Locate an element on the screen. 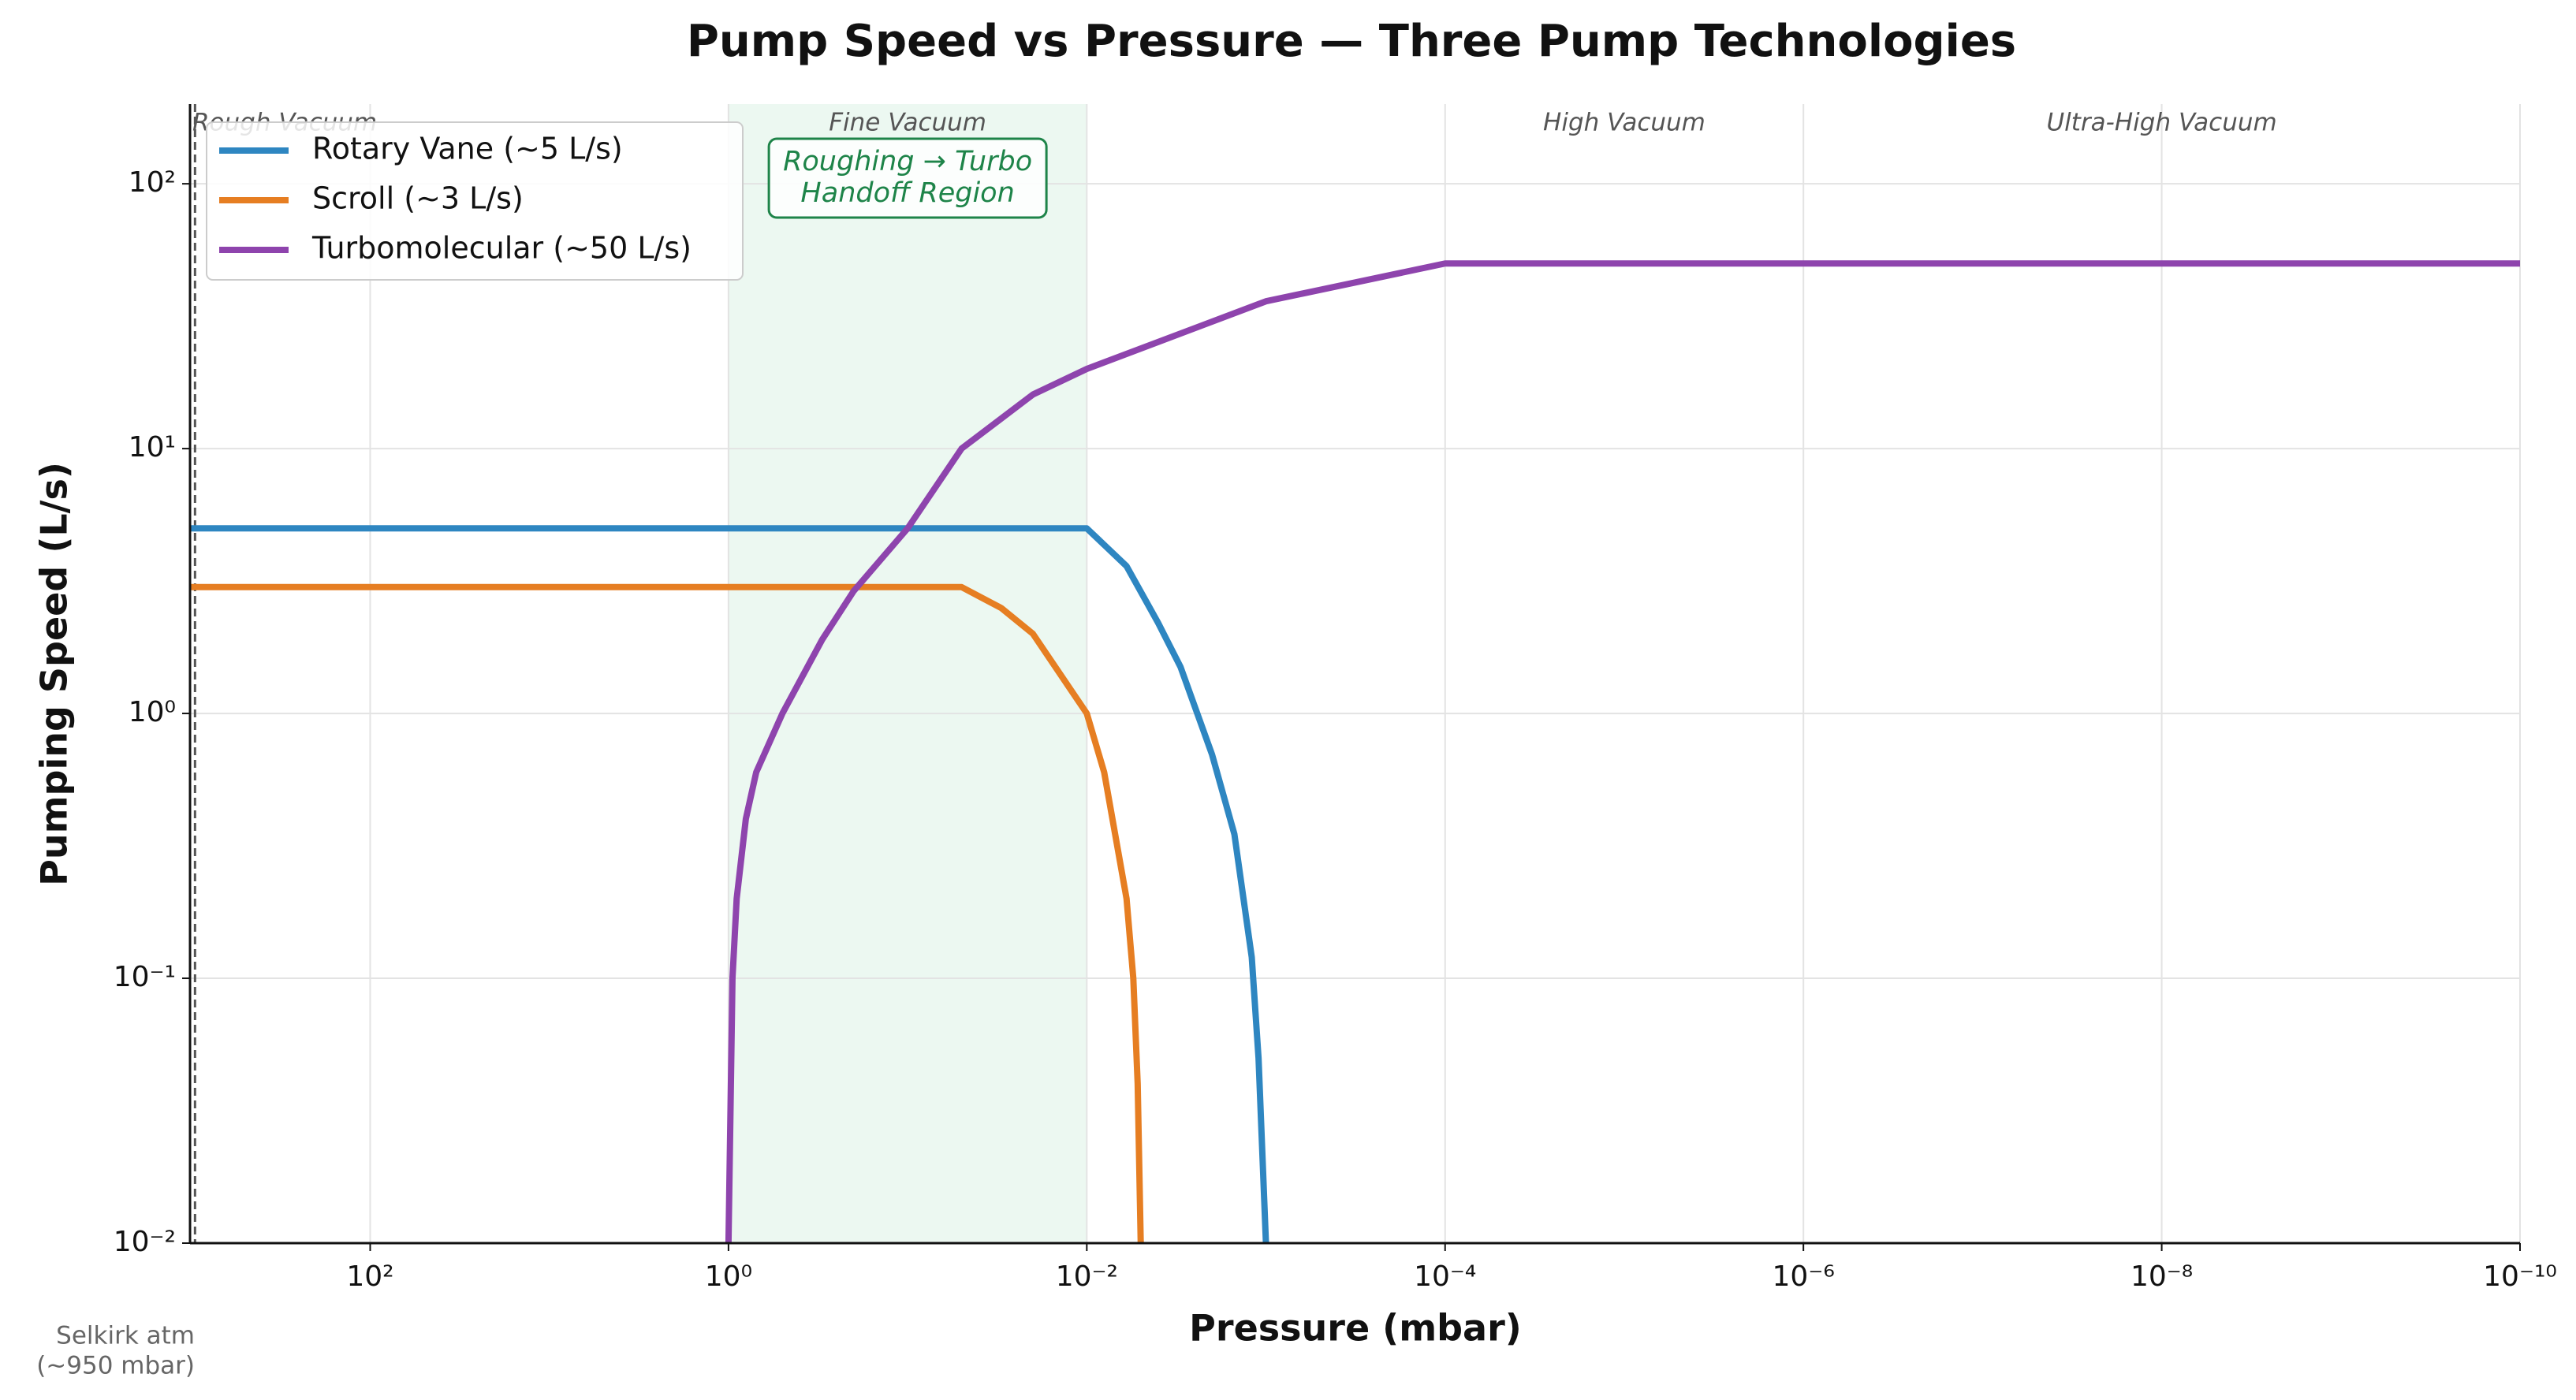 The image size is (2576, 1400). y-tick-label: 10⁻¹ is located at coordinates (145, 977).